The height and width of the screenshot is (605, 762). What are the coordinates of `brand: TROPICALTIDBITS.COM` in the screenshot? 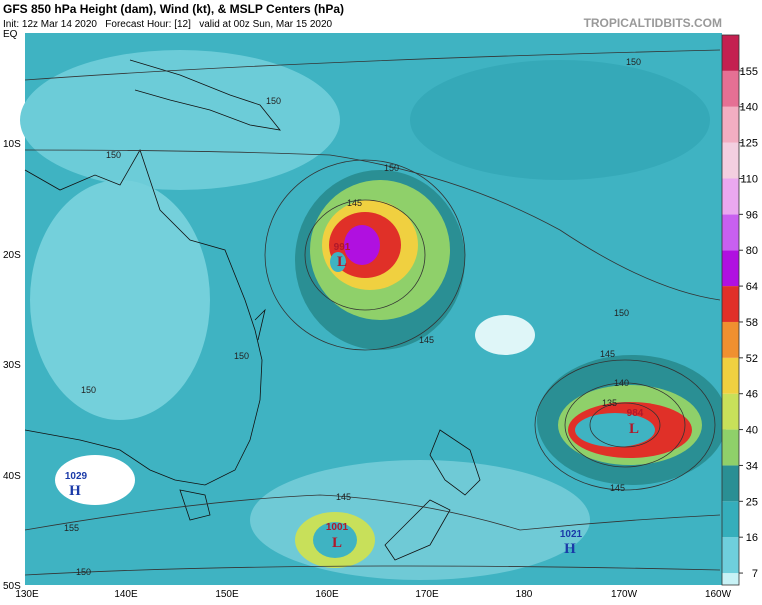 It's located at (653, 23).